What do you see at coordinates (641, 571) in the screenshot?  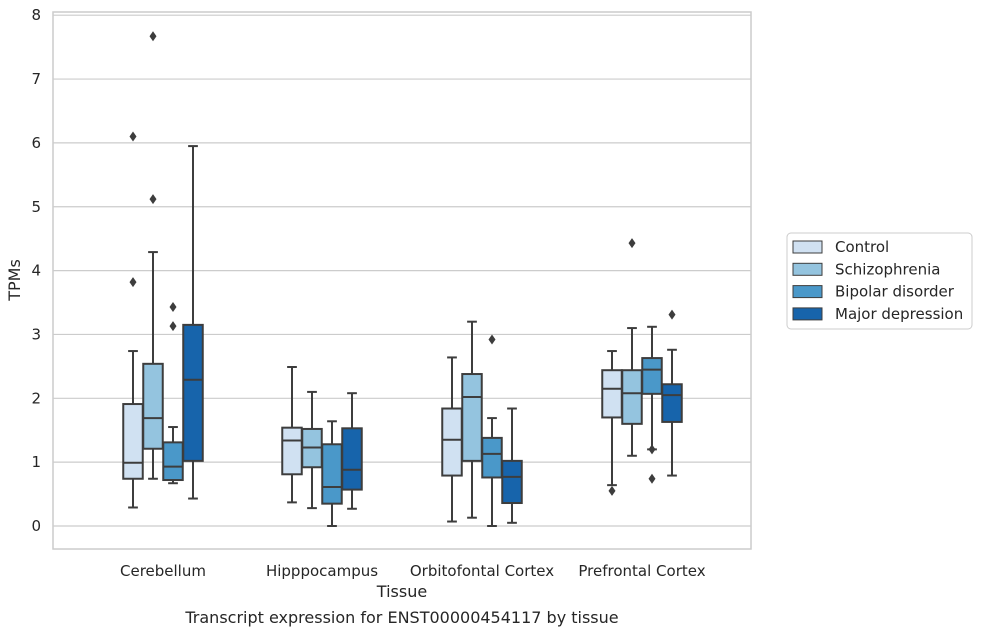 I see `x-tick-label: Prefrontal Cortex` at bounding box center [641, 571].